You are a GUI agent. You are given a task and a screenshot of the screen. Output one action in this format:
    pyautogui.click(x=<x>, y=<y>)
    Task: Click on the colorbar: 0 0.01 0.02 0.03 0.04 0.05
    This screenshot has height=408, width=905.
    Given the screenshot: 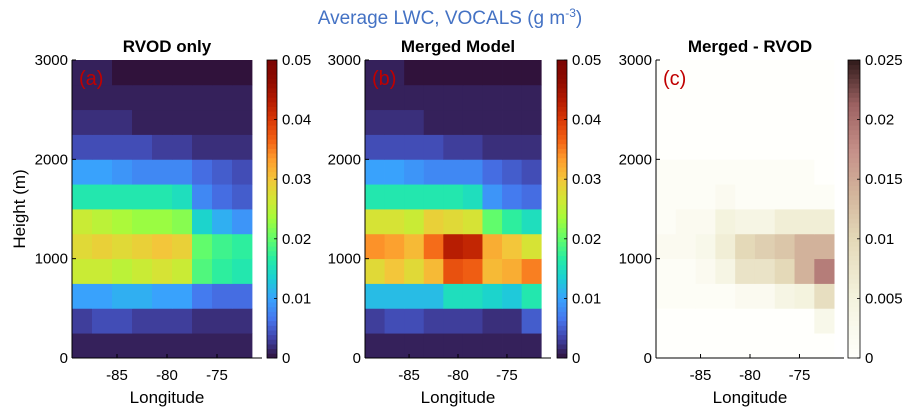 What is the action you would take?
    pyautogui.click(x=288, y=209)
    